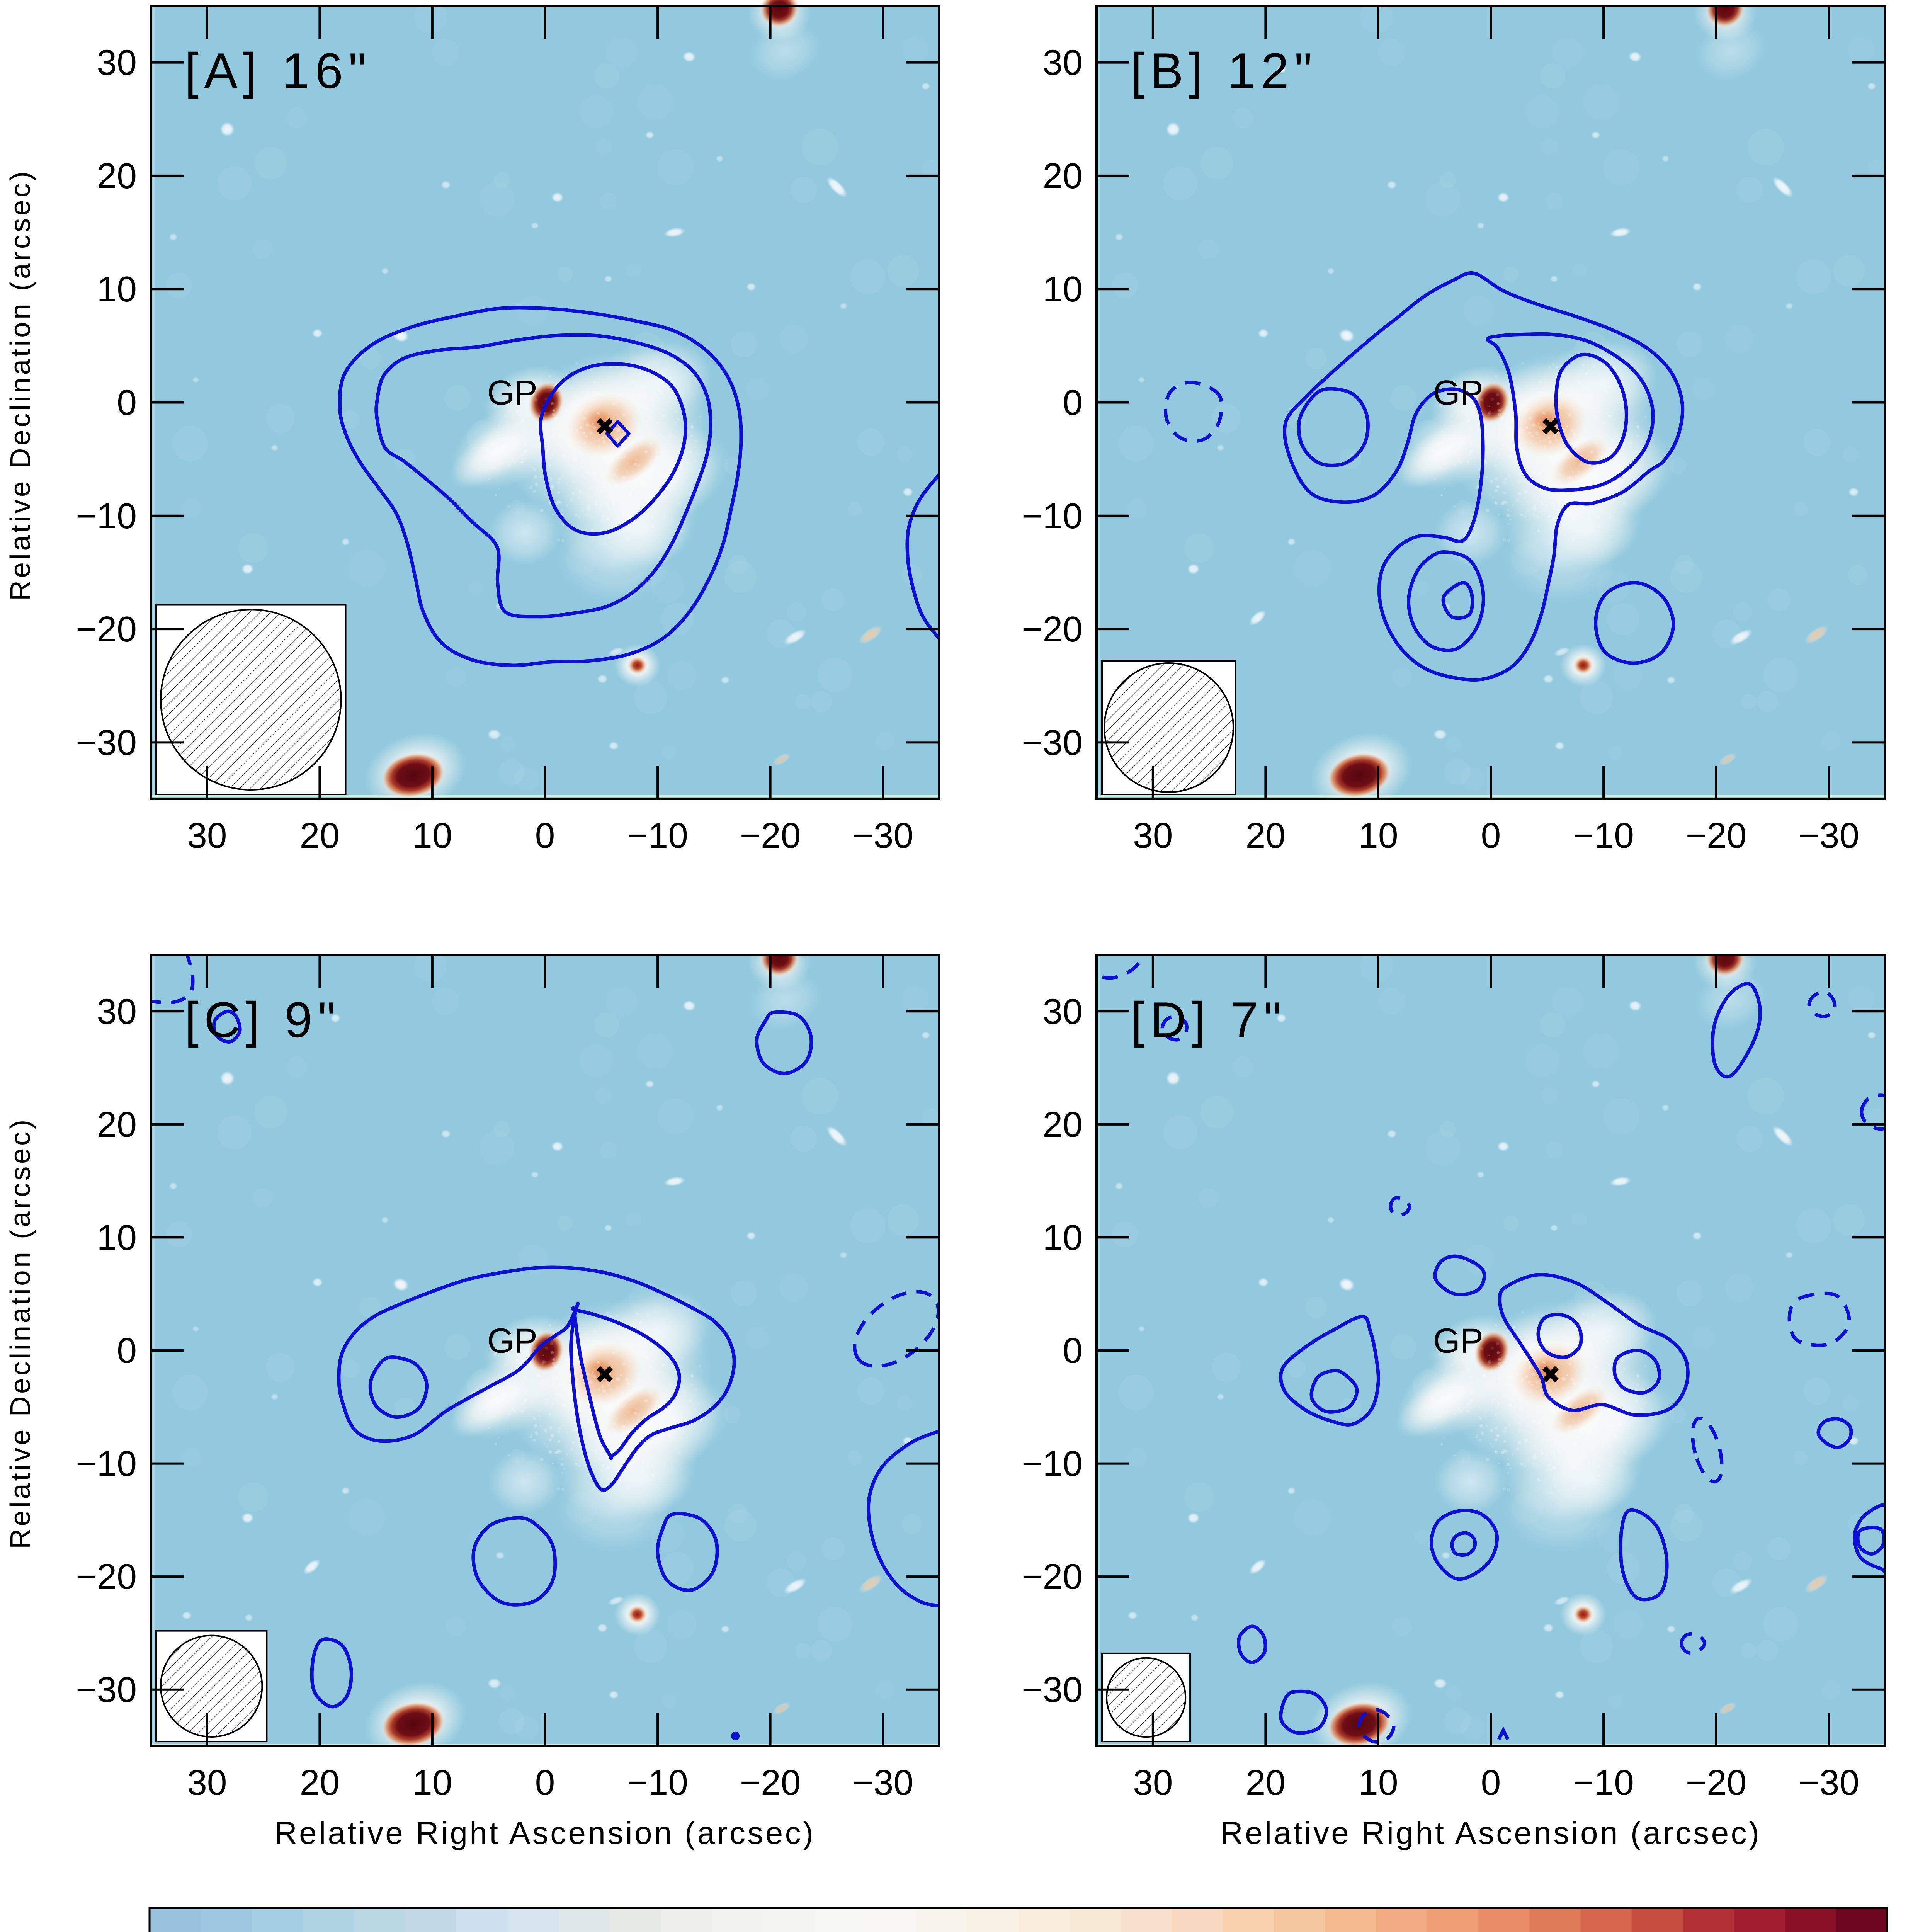  I want to click on svg-text: [C] 9", so click(263, 1020).